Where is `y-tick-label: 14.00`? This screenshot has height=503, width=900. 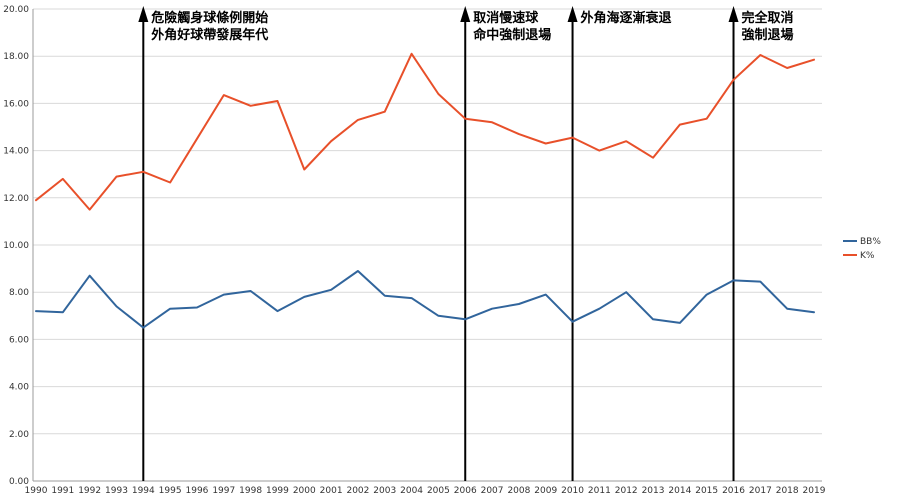 y-tick-label: 14.00 is located at coordinates (16, 152).